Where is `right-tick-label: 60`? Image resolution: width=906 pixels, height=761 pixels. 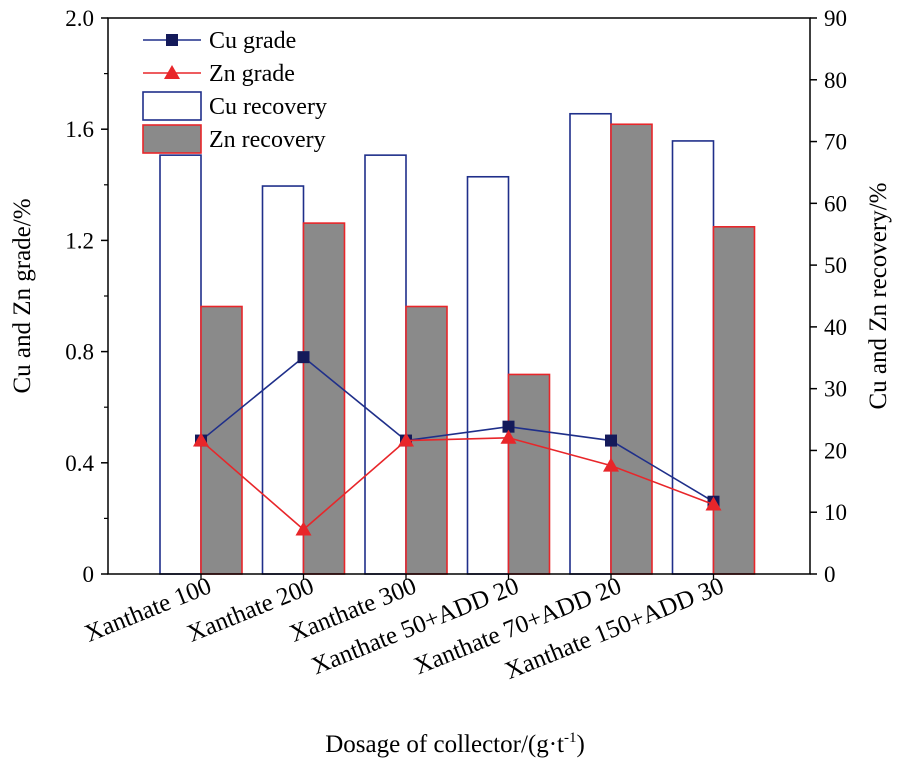
right-tick-label: 60 is located at coordinates (835, 203).